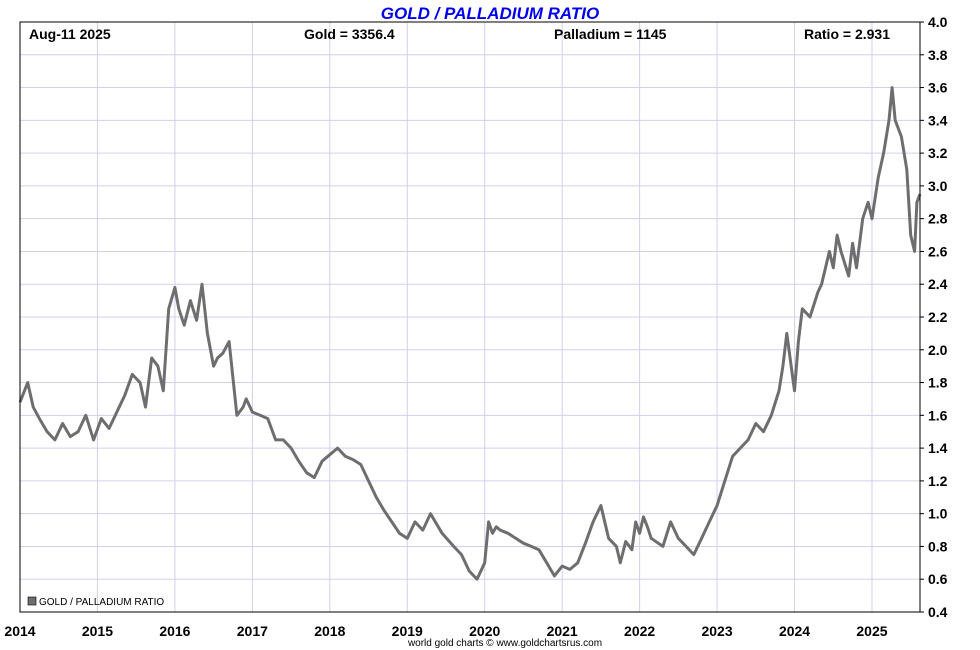  Describe the element at coordinates (484, 631) in the screenshot. I see `x-tick-label: 2020` at that location.